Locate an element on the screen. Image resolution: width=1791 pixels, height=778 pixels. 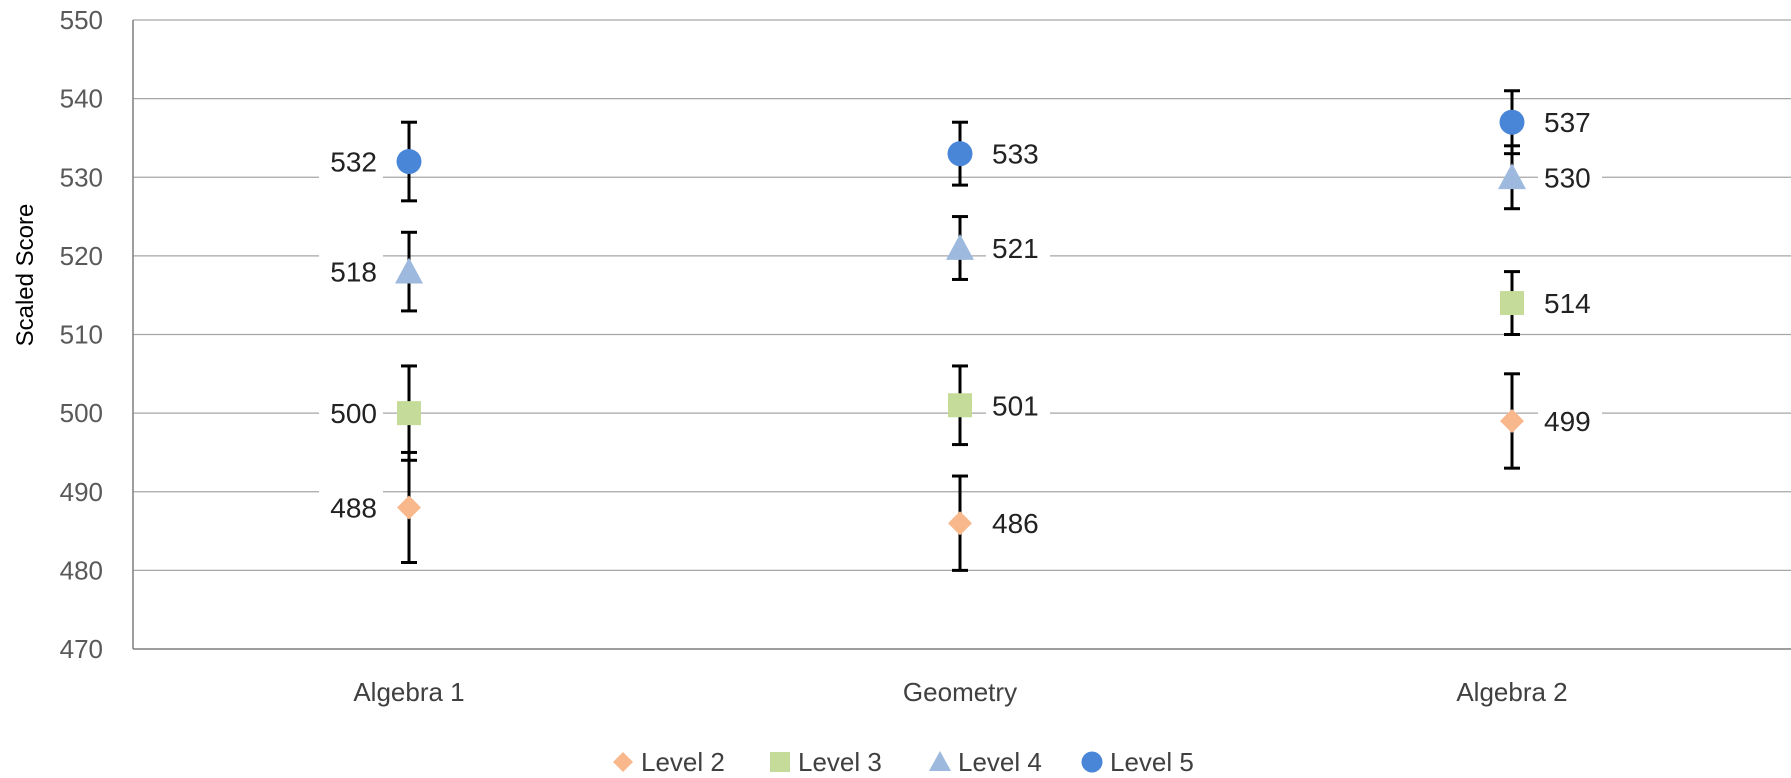
x-axis-categories: Algebra 1 Geometry Algebra 2 is located at coordinates (960, 692).